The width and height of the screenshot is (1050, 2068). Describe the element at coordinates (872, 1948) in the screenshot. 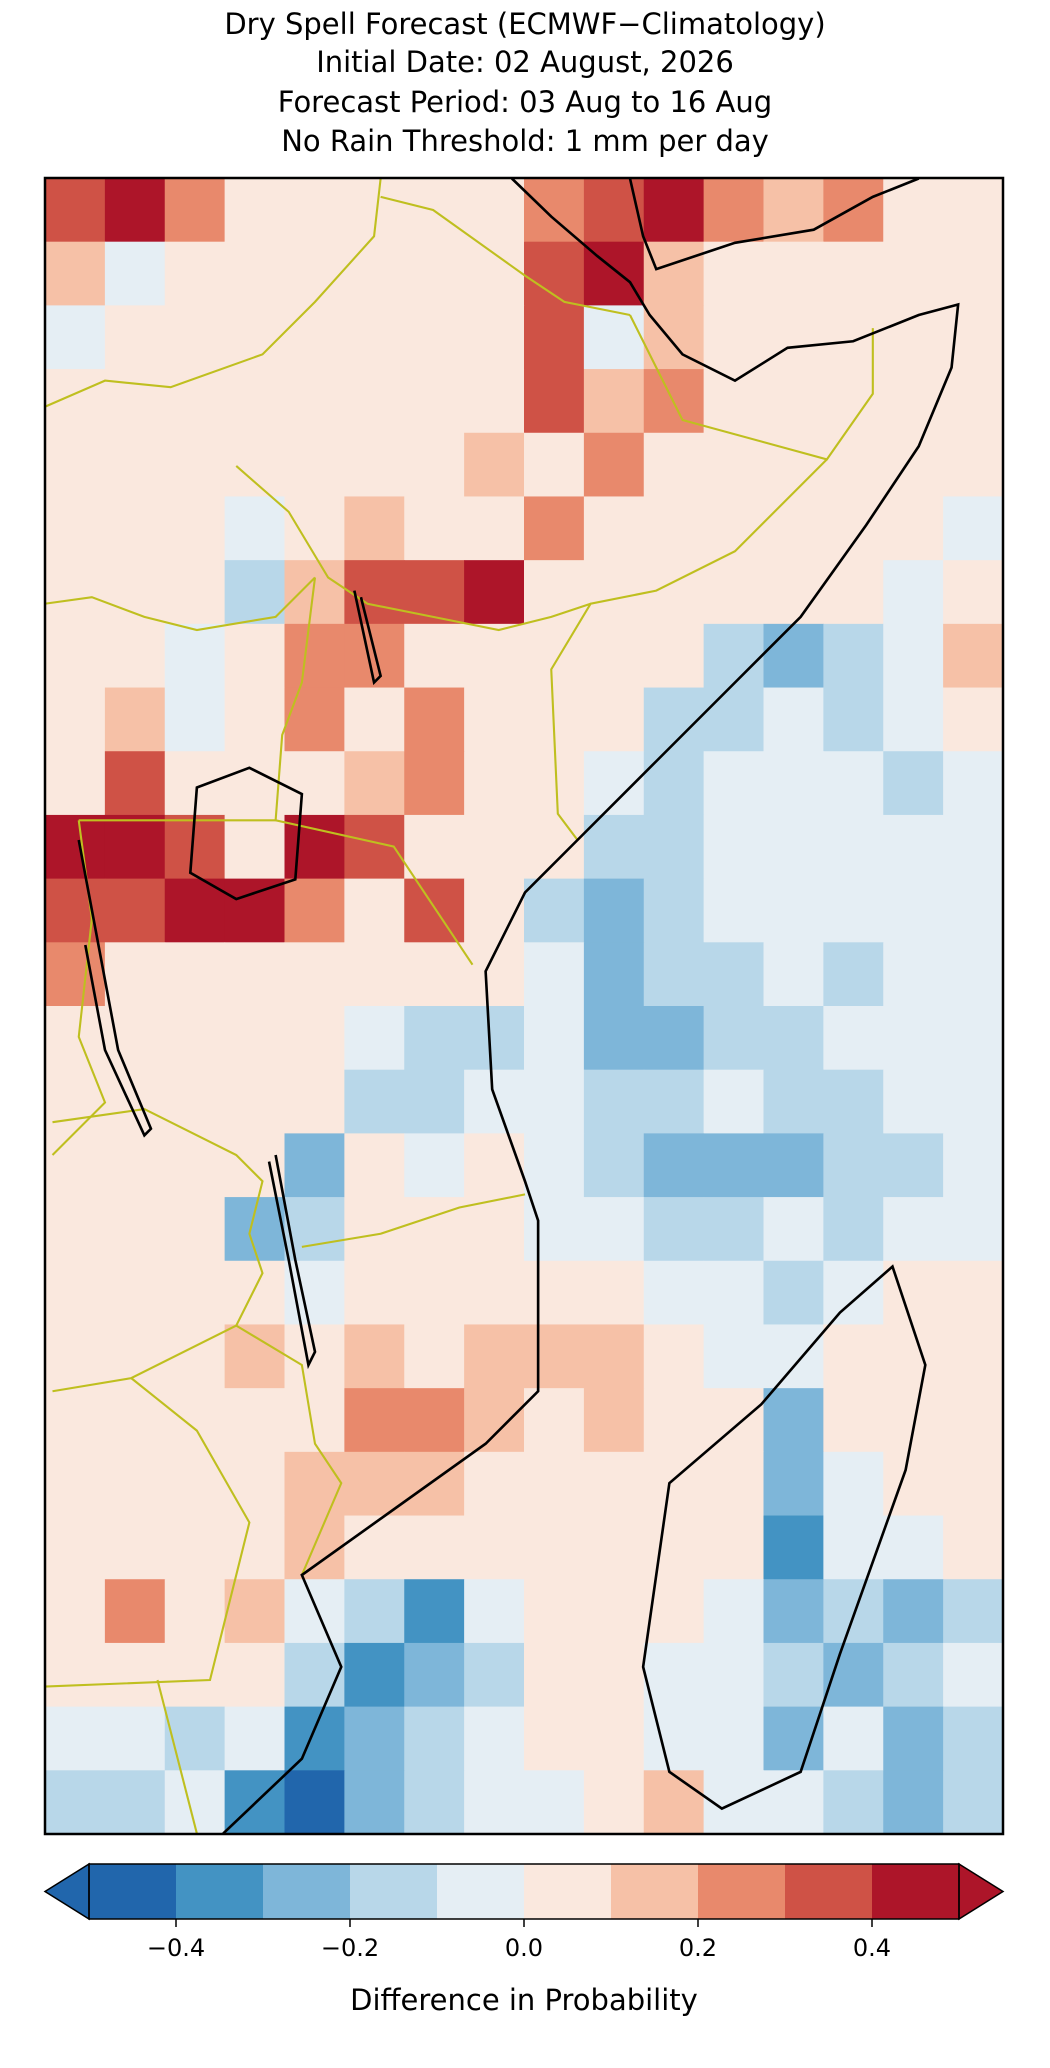

I see `colorbar-tick-label: 0.4` at that location.